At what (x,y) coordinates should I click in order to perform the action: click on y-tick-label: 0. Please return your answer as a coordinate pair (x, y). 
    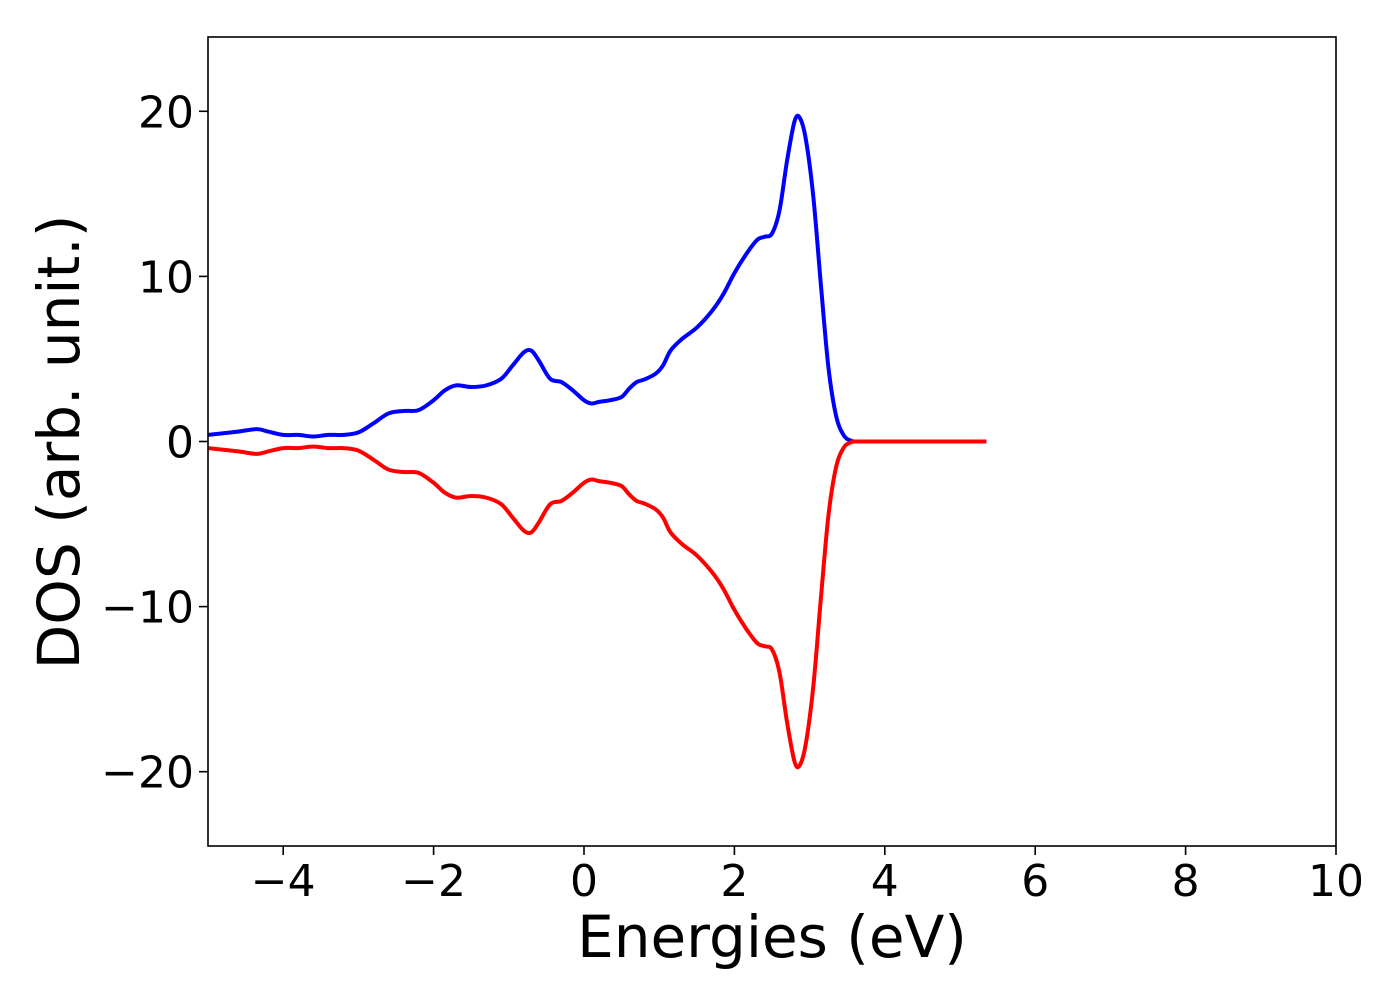
    Looking at the image, I should click on (180, 443).